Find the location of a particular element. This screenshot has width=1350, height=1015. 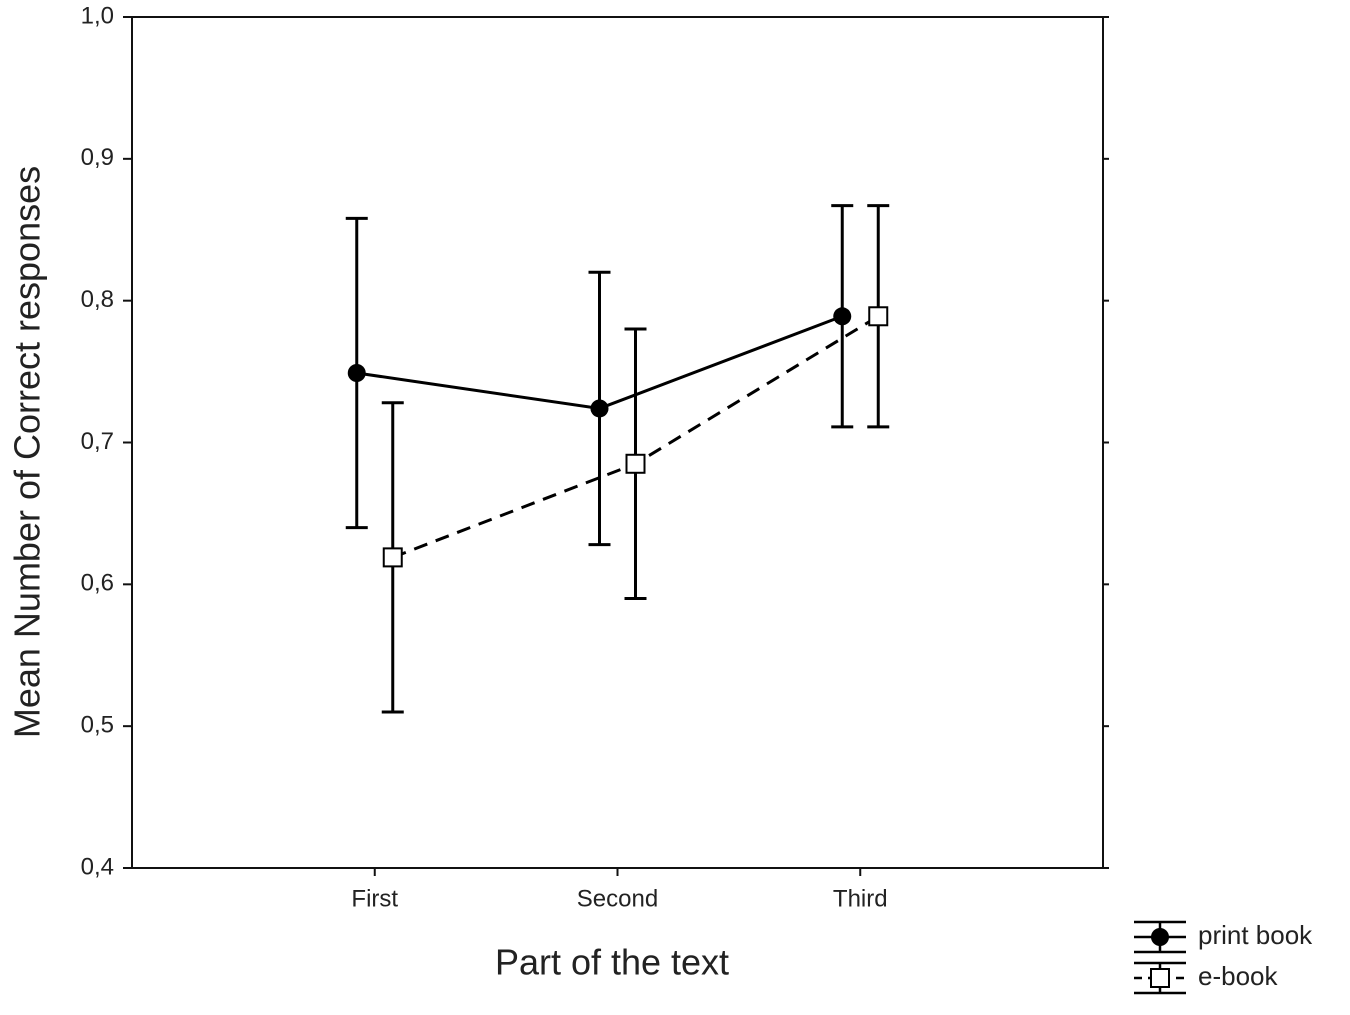

y-tick-label: 0,9 is located at coordinates (97, 157).